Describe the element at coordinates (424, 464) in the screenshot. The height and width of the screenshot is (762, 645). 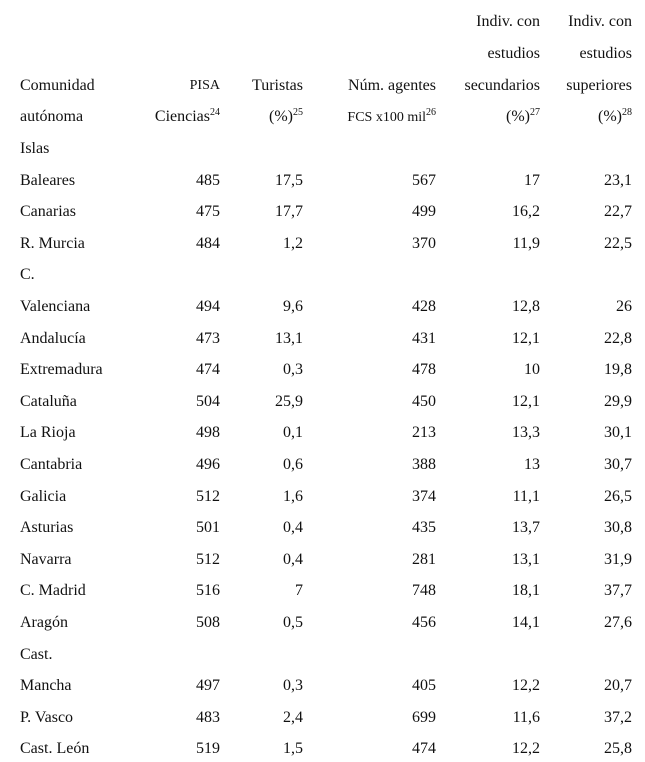
I see `cell-value: 388` at that location.